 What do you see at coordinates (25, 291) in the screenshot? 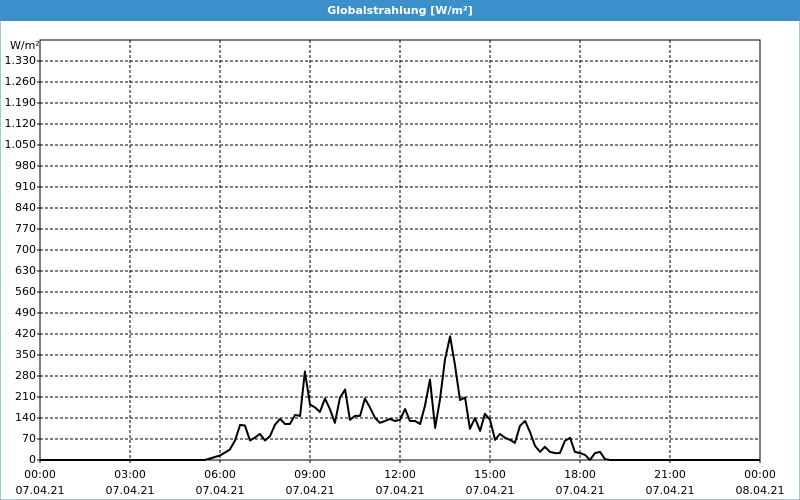
I see `y-tick-label: 560` at bounding box center [25, 291].